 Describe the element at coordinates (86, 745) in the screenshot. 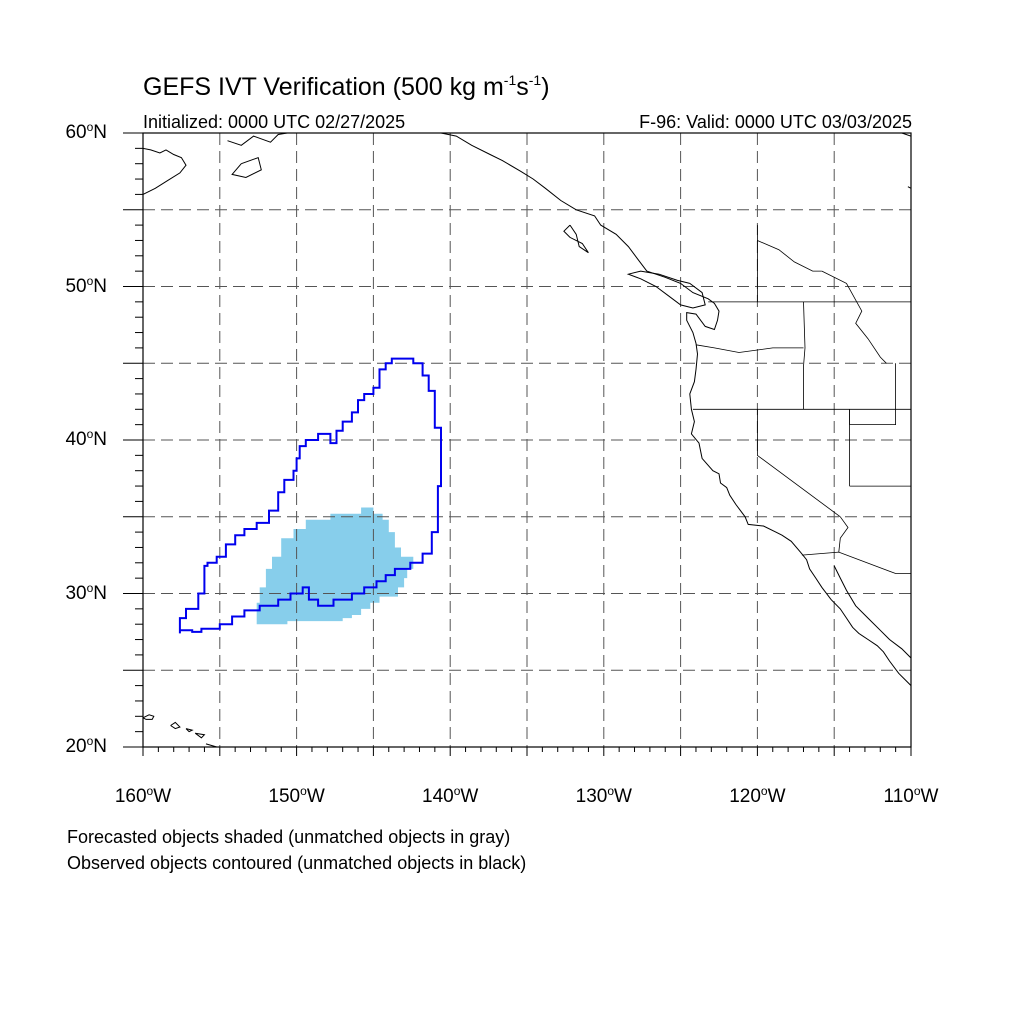

I see `lat-label-20N: 20oN` at that location.